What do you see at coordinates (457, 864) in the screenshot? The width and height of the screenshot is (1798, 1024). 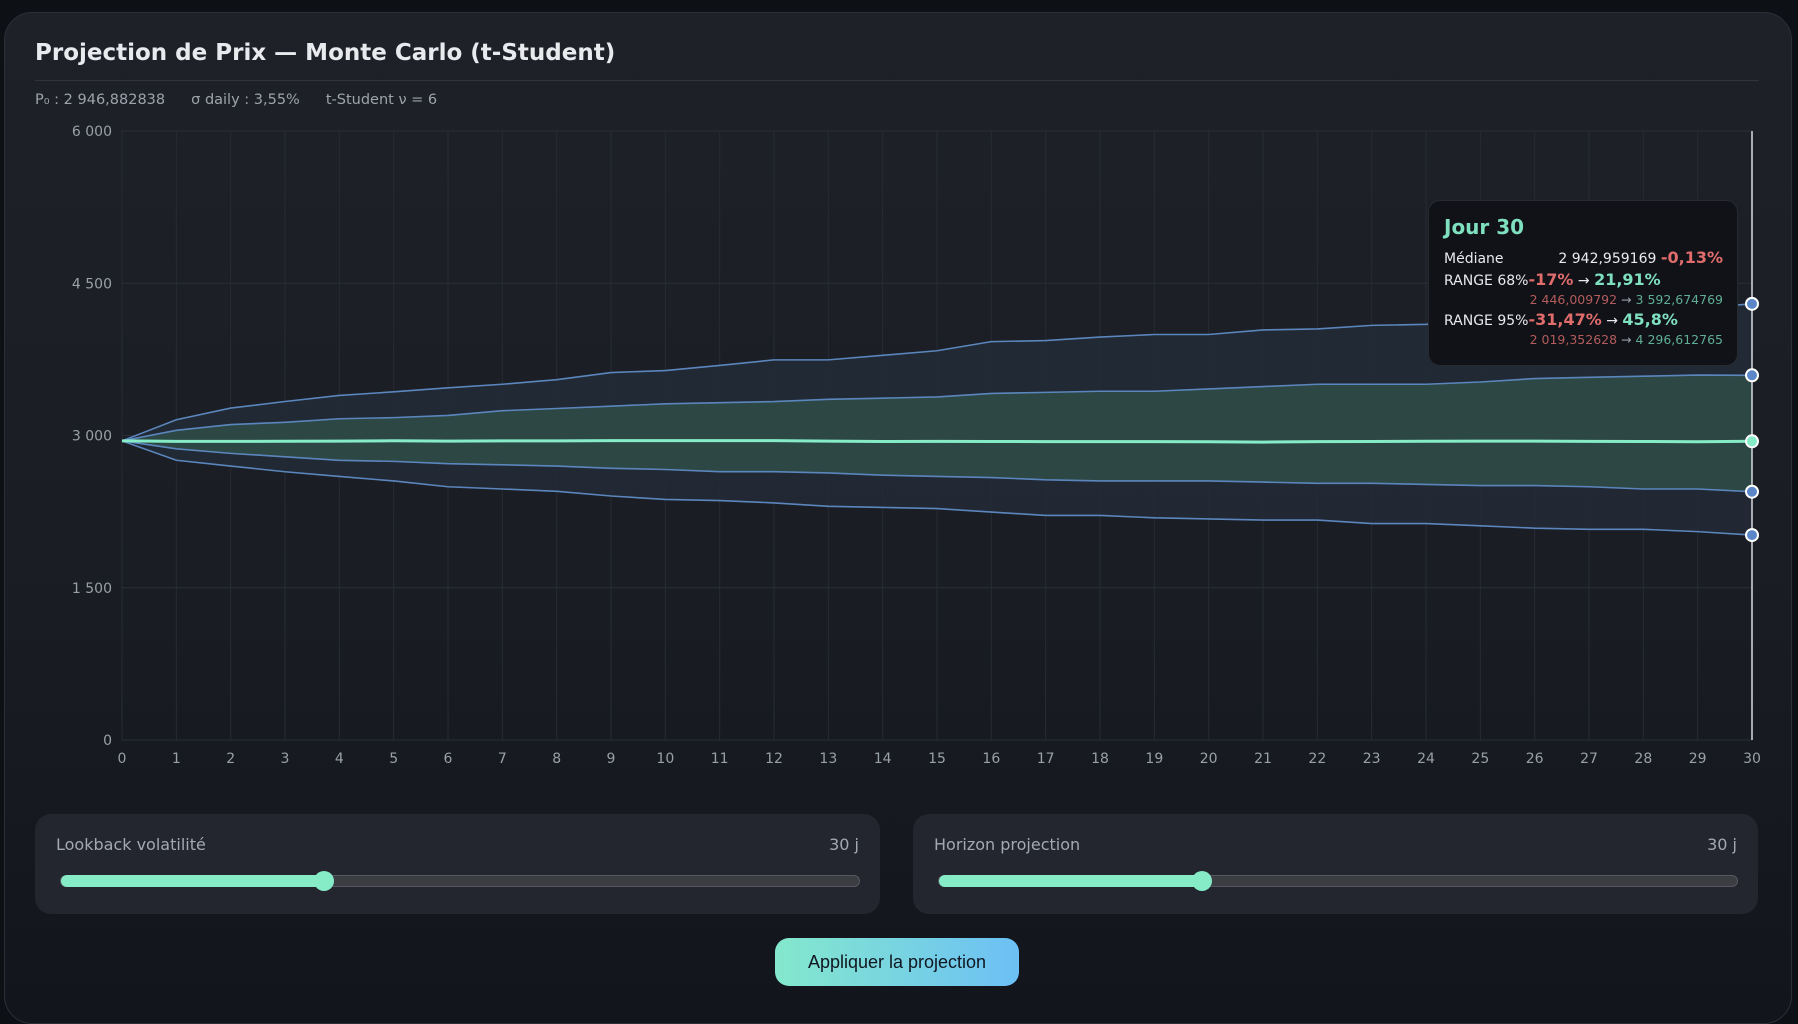 I see `lookback-panel: Lookback volatilité 30 j` at bounding box center [457, 864].